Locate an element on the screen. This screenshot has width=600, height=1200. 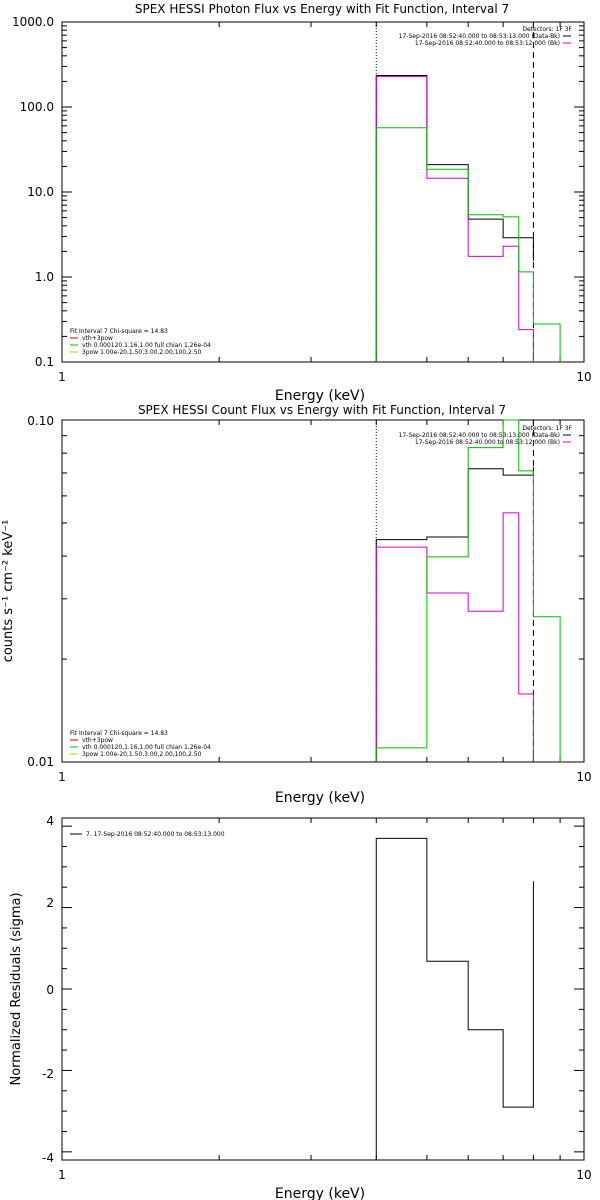
residuals-marks is located at coordinates (454, 998).